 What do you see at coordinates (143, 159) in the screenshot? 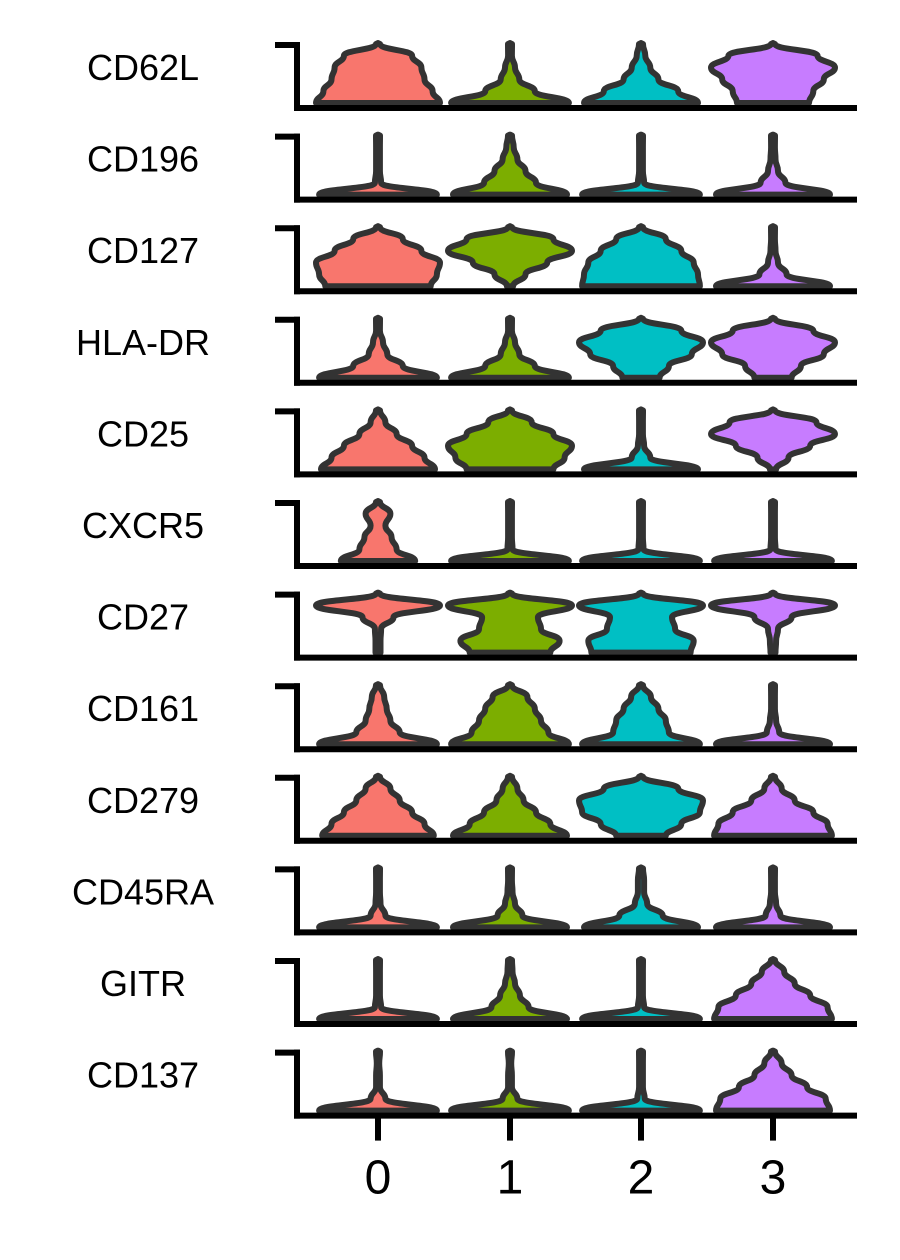
I see `row-label: CD196` at bounding box center [143, 159].